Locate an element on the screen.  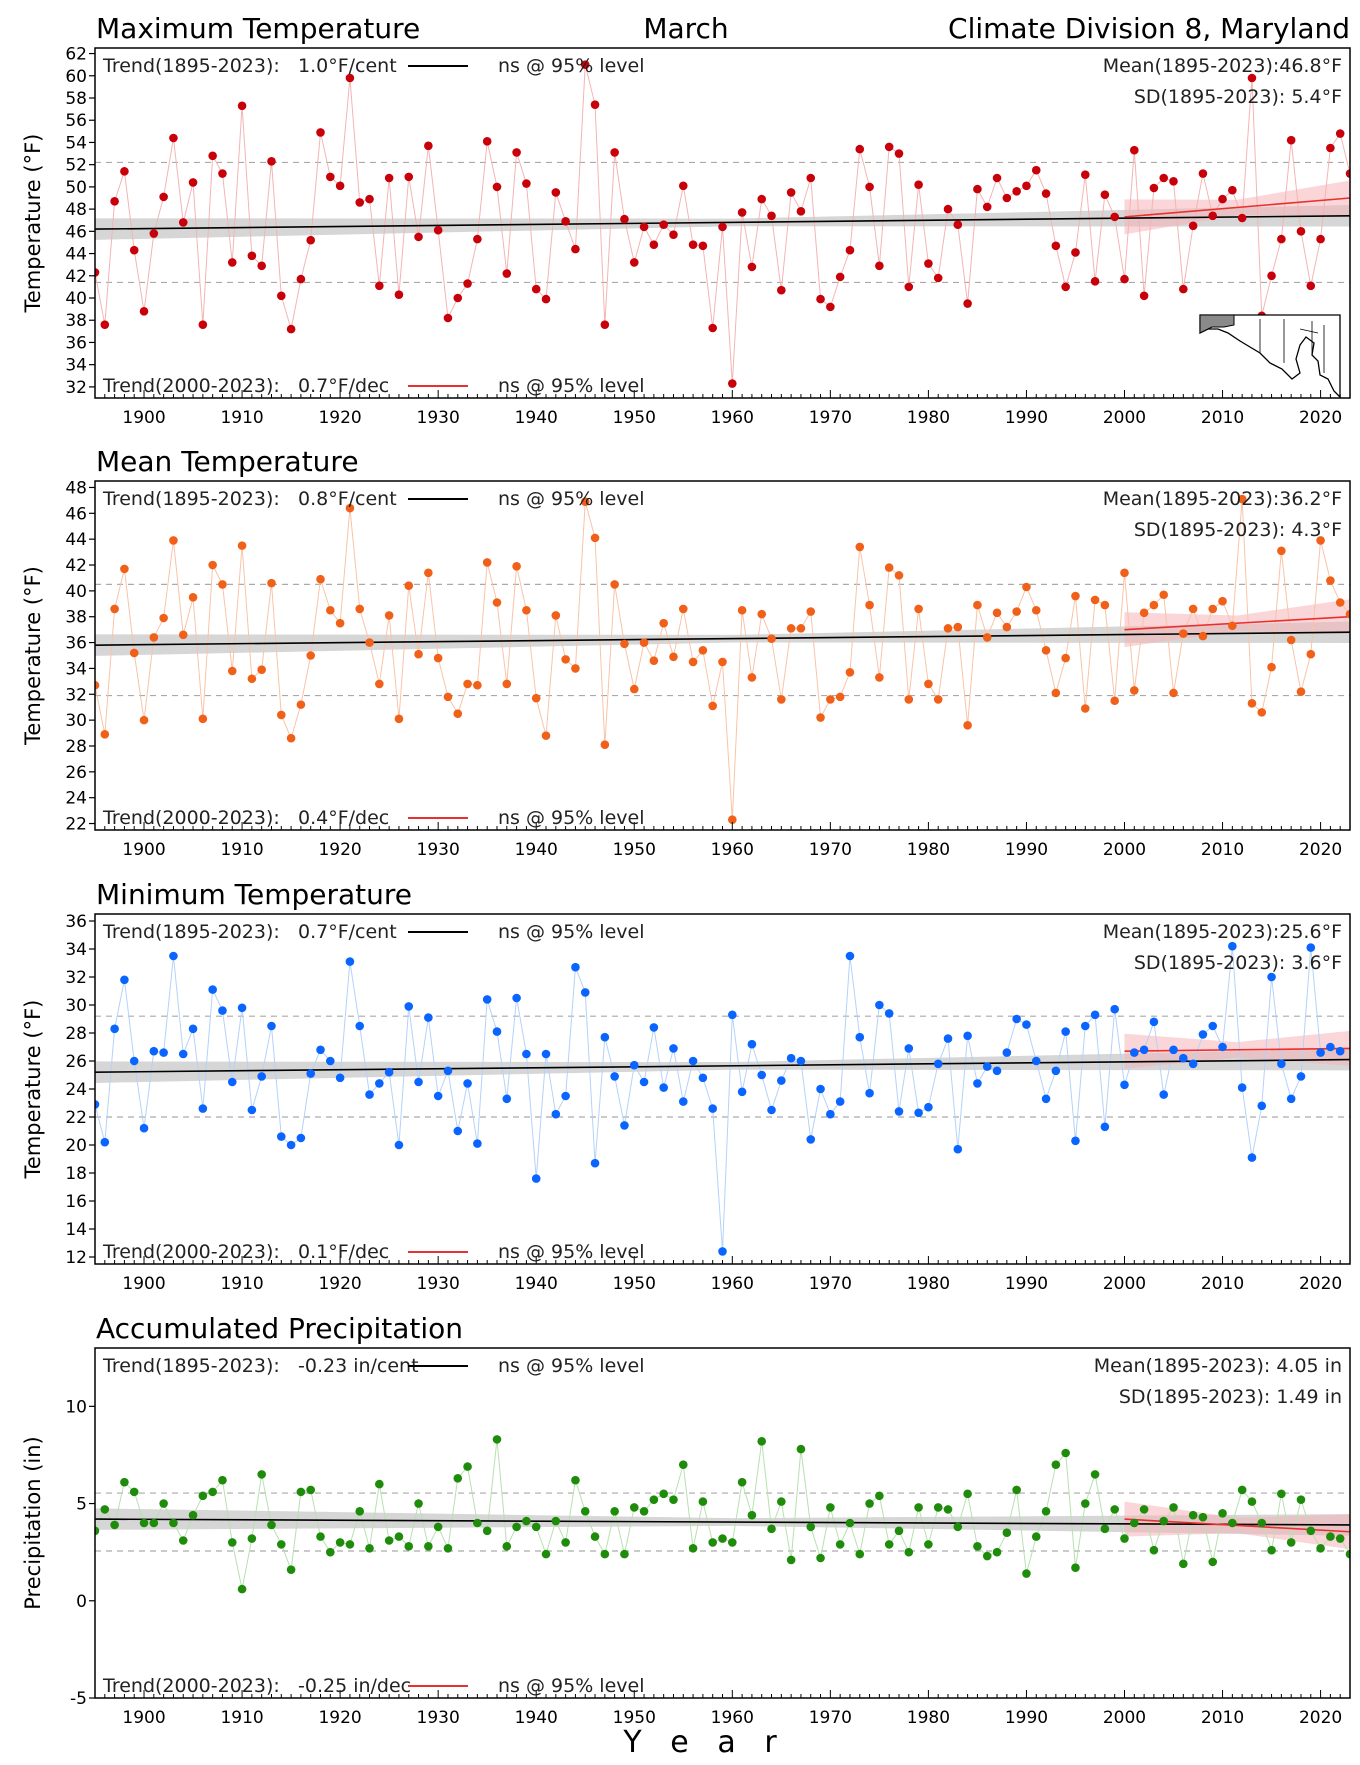
y-tick-label: 52 is located at coordinates (76, 166).